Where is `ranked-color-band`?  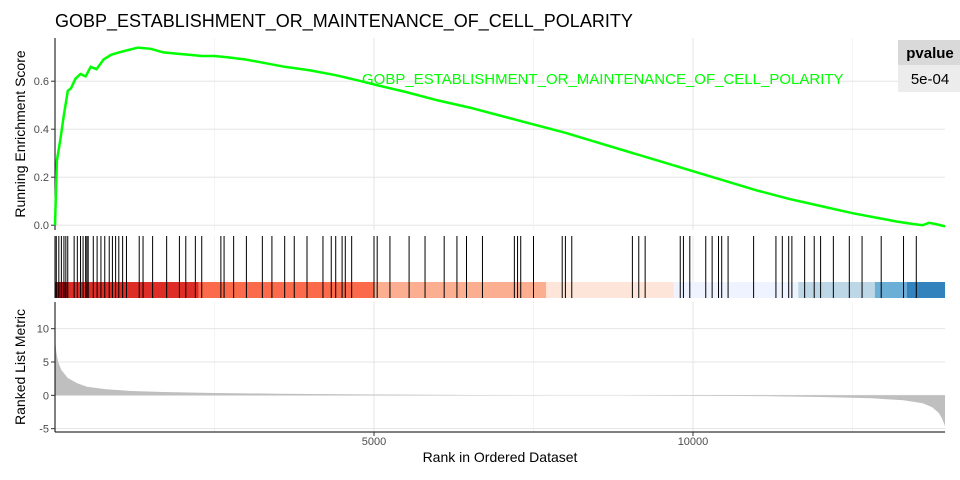 ranked-color-band is located at coordinates (500, 290).